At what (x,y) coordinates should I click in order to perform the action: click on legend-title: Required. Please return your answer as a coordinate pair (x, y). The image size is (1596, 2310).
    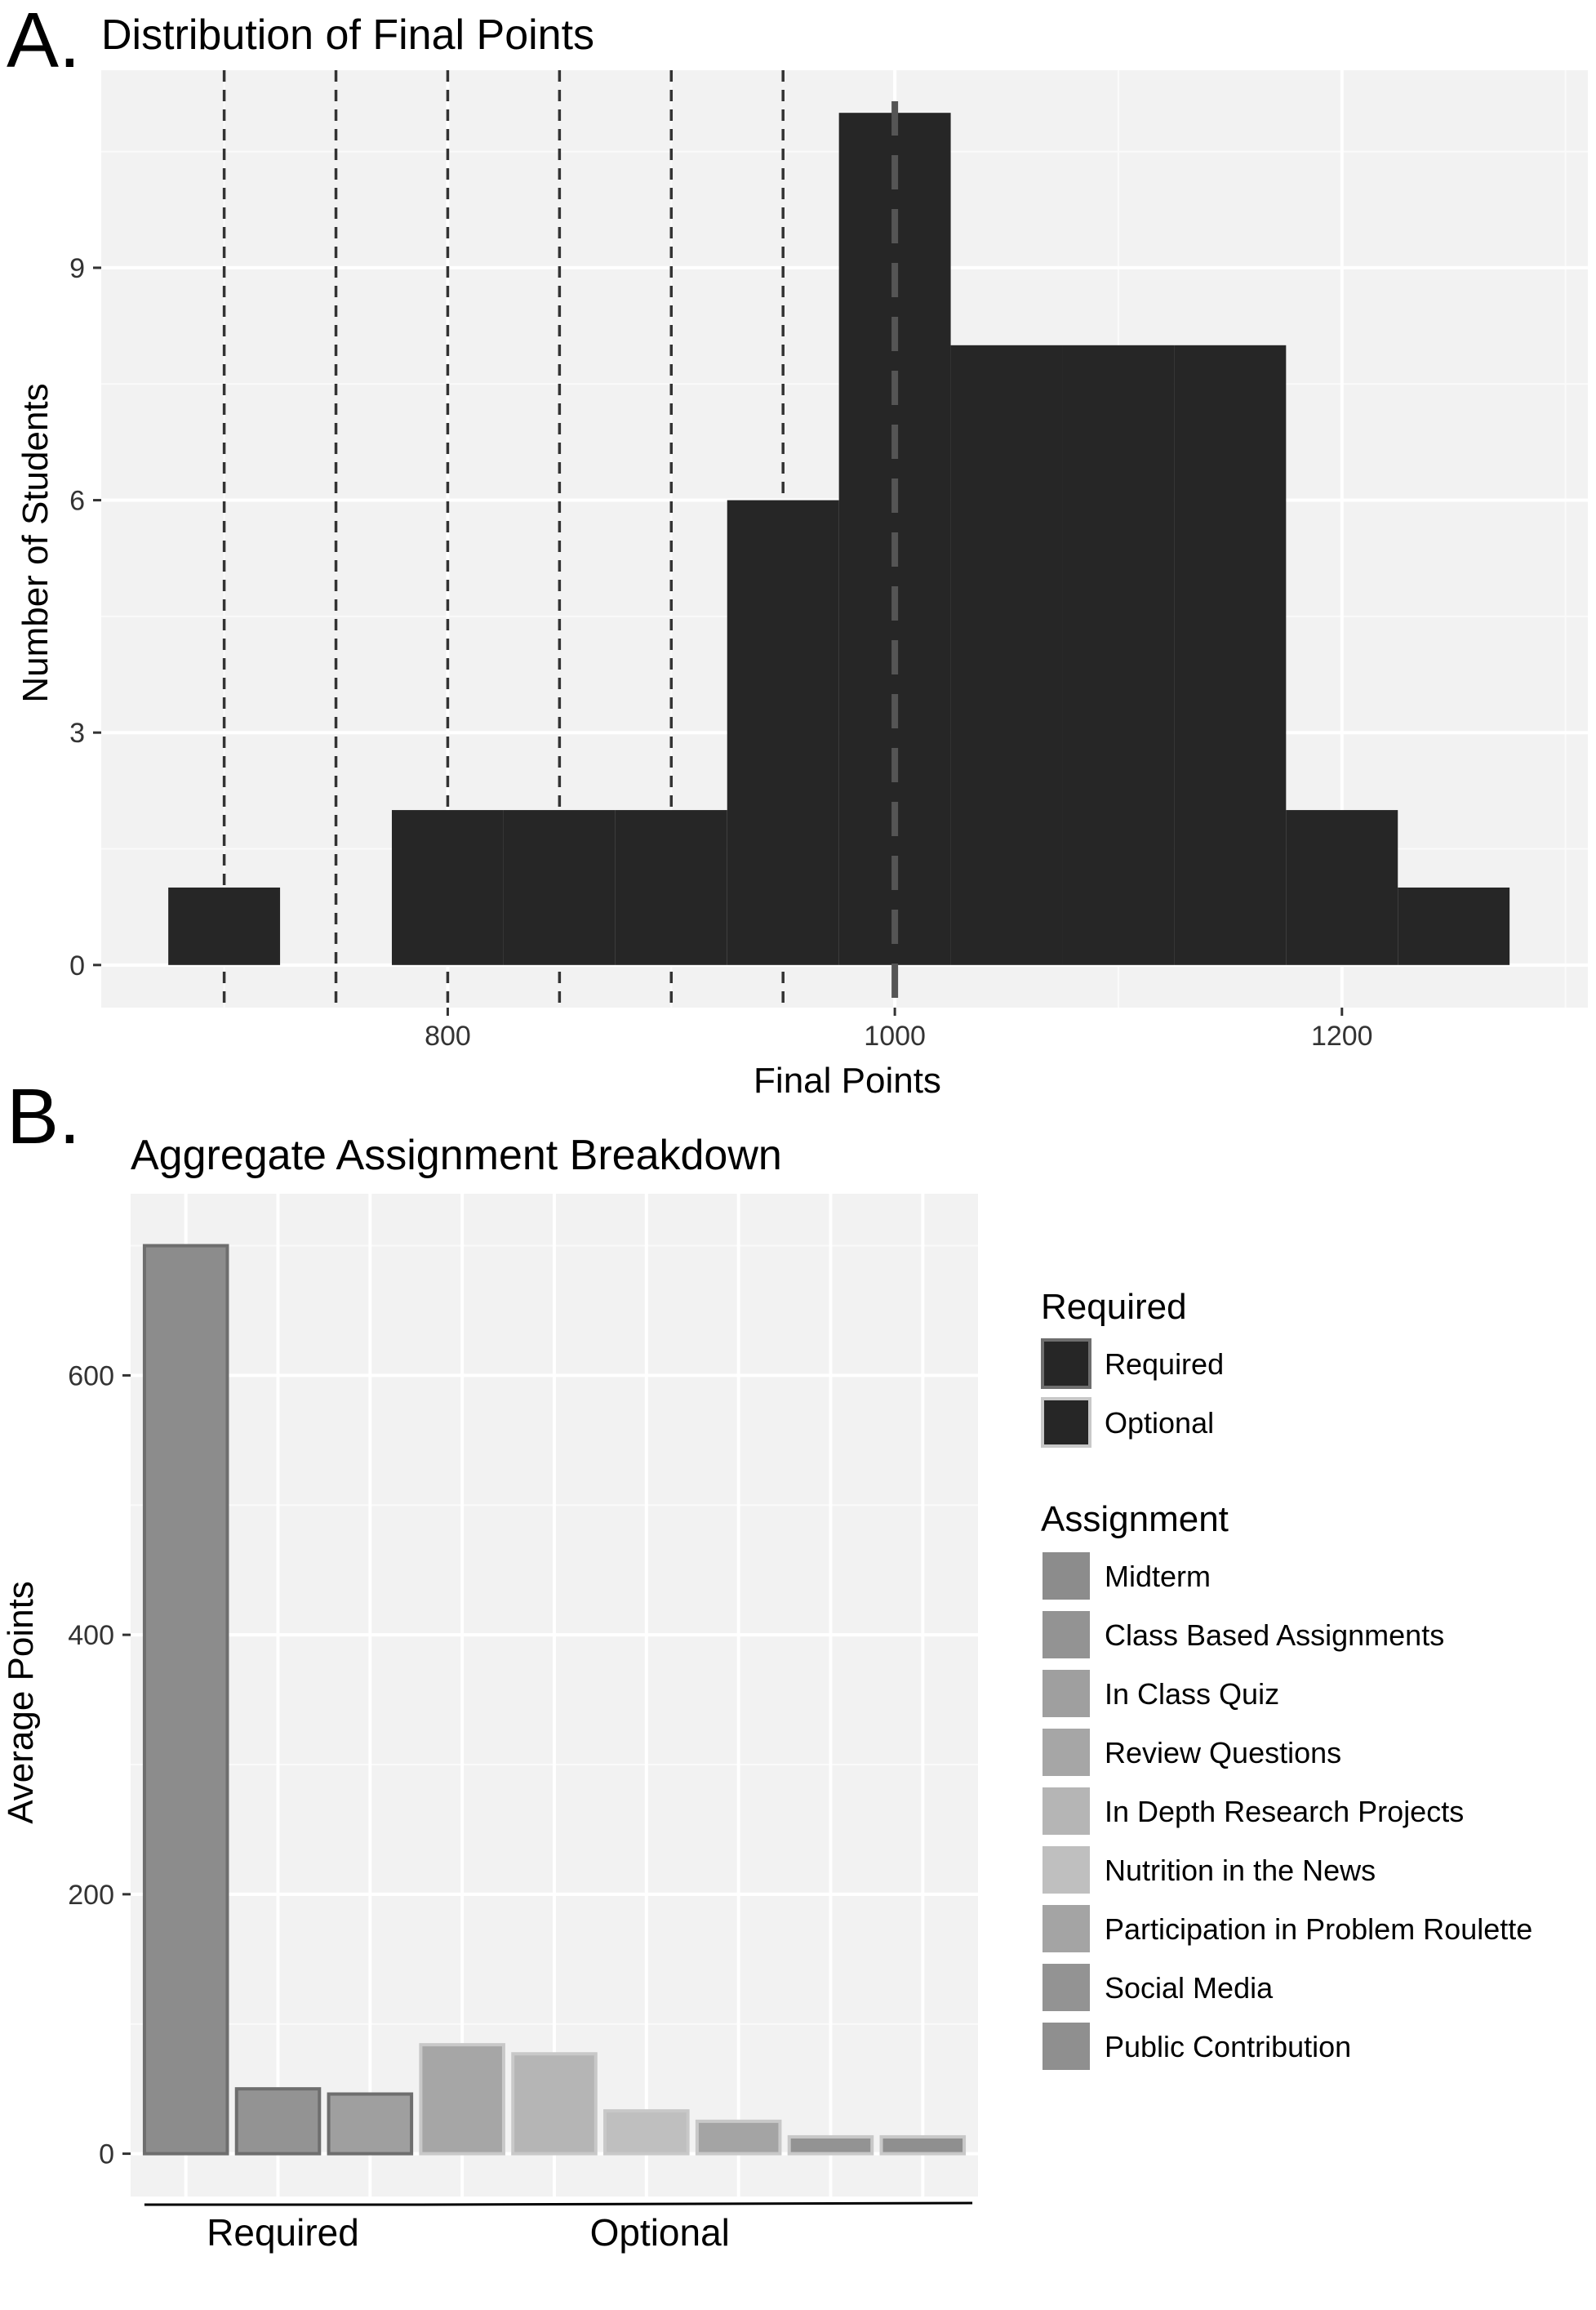
    Looking at the image, I should click on (1114, 1307).